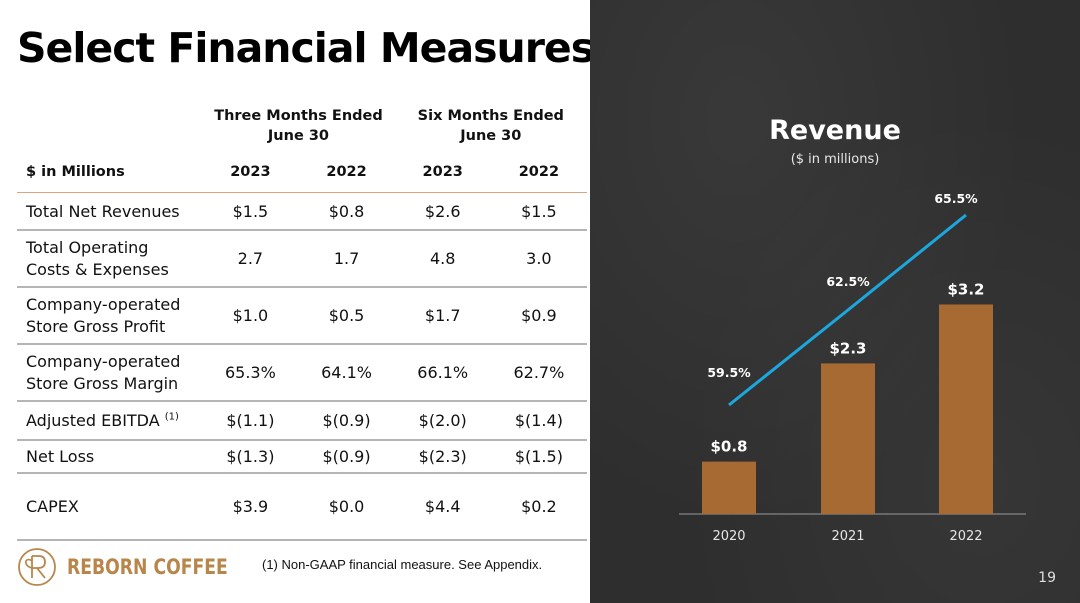  I want to click on table-row: Total Net Revenues $1.5 $0.8 $2.6 $1.5, so click(302, 211).